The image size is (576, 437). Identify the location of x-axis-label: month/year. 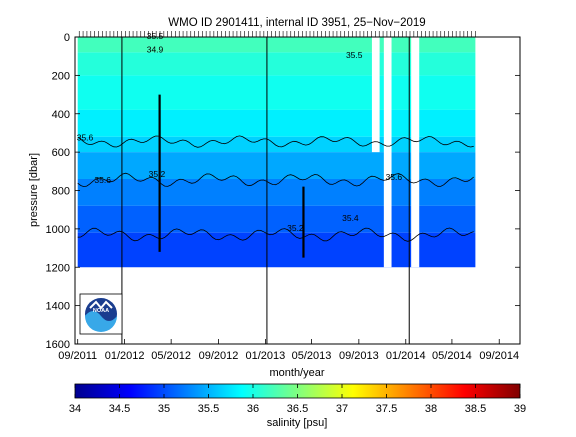
(296, 373).